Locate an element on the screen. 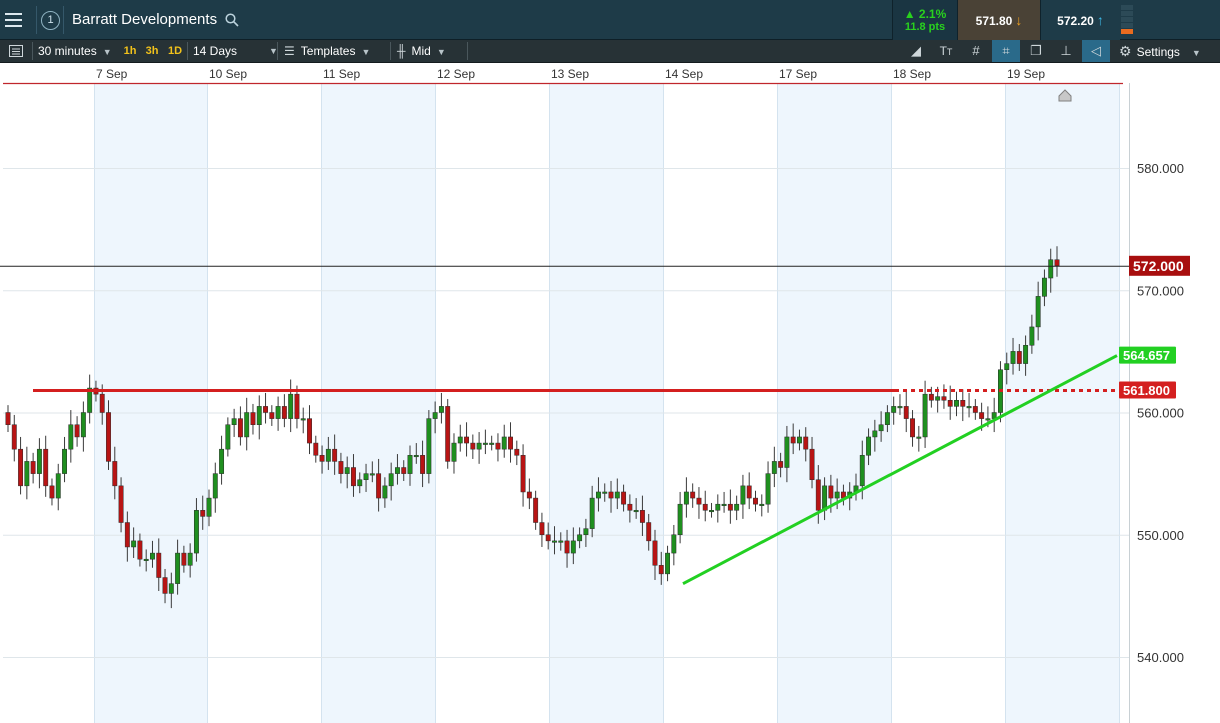 This screenshot has height=723, width=1220. up-triangle-icon: ▲ is located at coordinates (911, 14).